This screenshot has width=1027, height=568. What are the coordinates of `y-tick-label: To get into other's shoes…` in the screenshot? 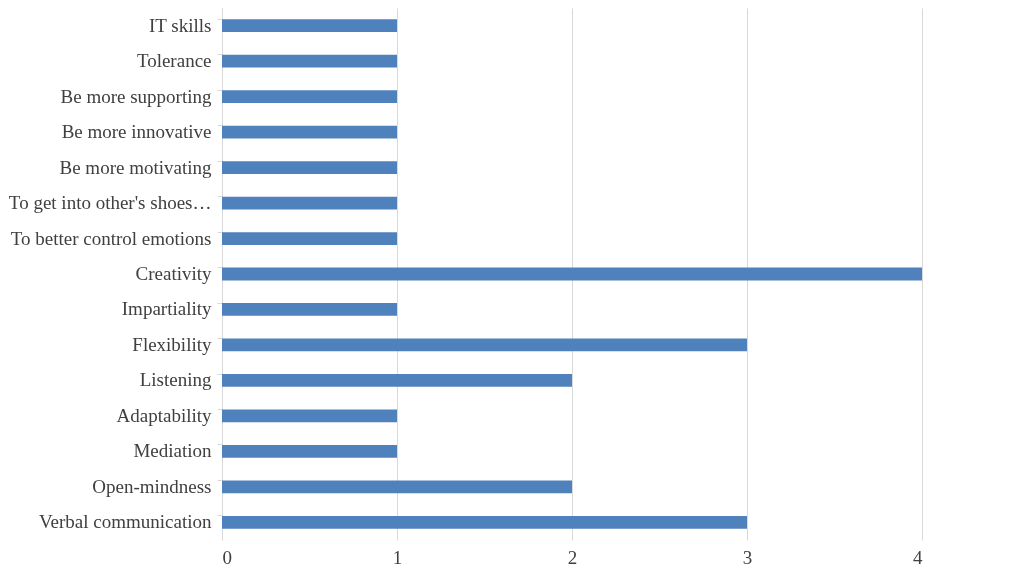 It's located at (110, 203).